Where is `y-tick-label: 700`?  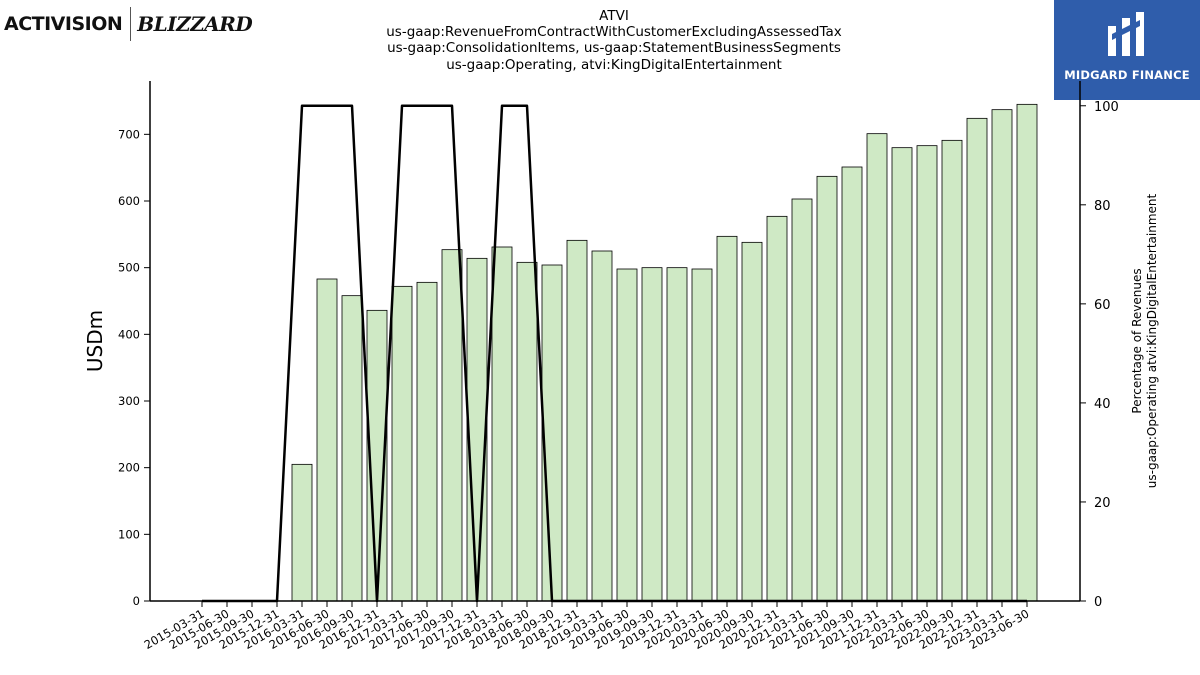
y-tick-label: 700 is located at coordinates (129, 134).